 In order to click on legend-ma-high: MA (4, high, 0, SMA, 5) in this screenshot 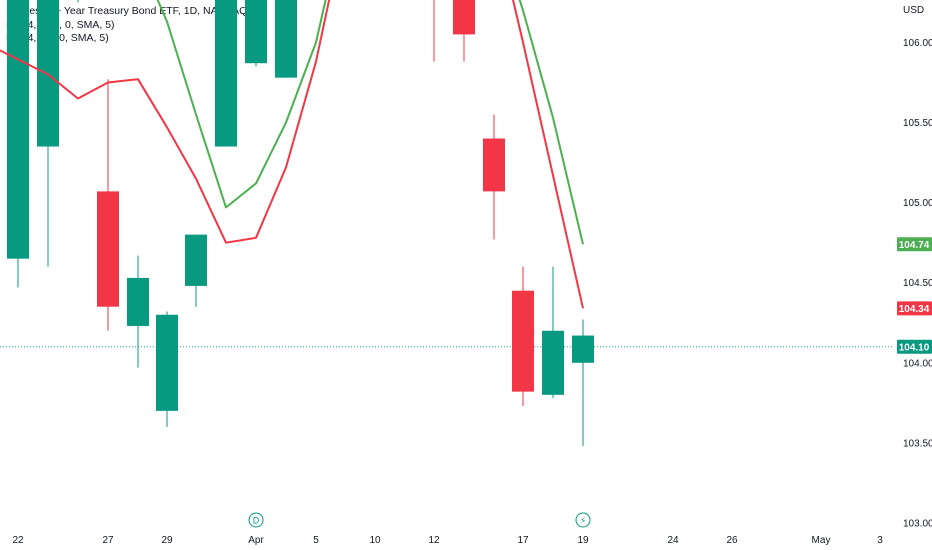, I will do `click(60, 24)`.